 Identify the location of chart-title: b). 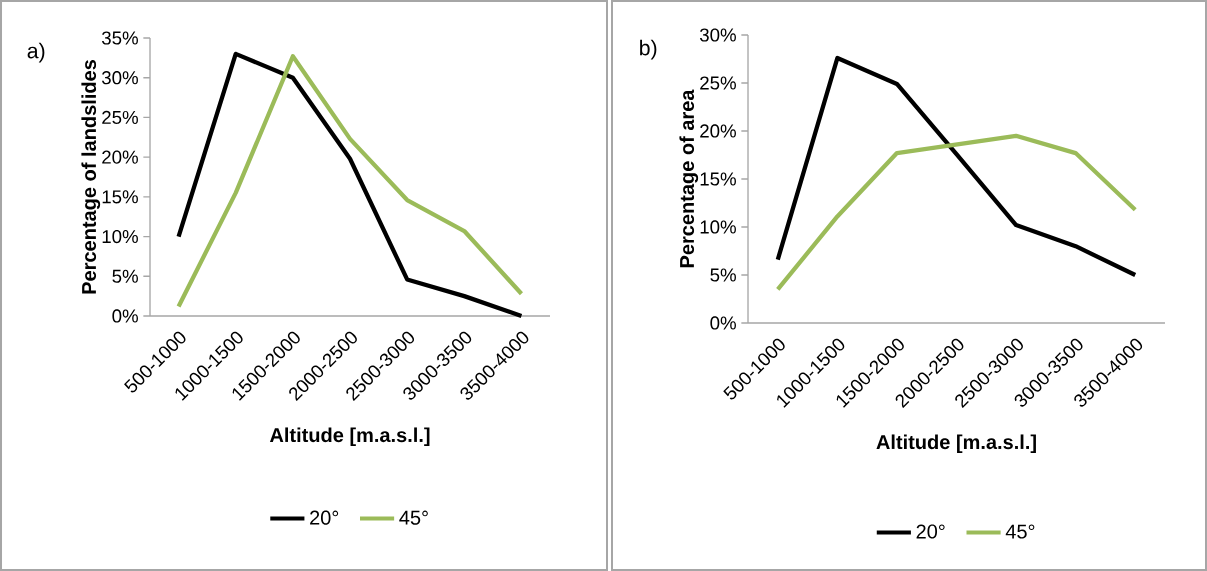
(648, 49).